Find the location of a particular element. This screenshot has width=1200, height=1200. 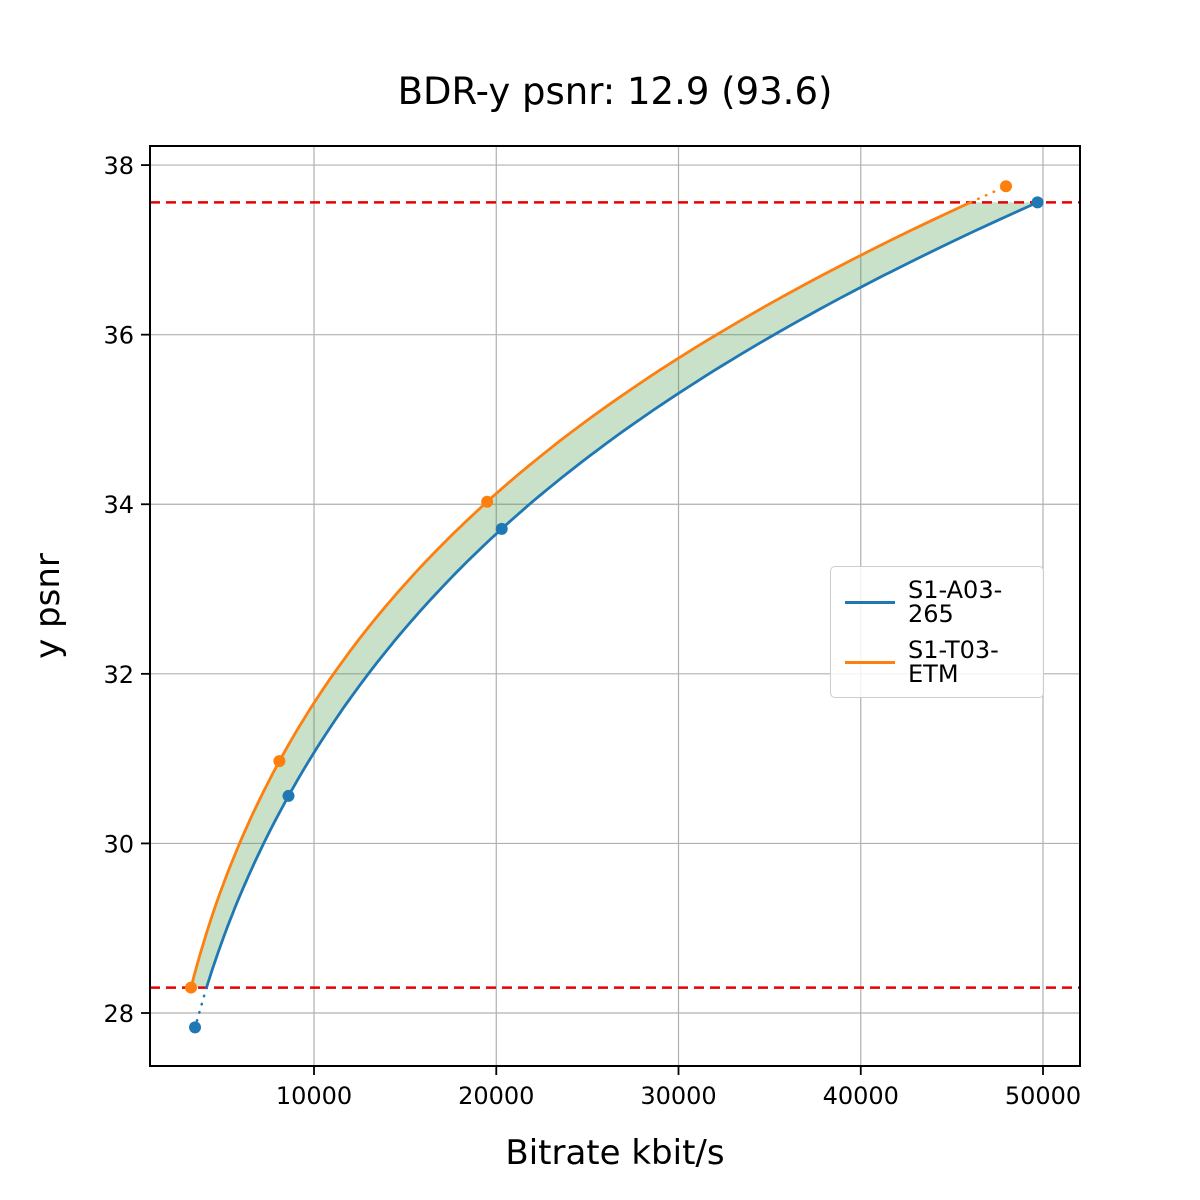

y-tick-label: 36 is located at coordinates (118, 336).